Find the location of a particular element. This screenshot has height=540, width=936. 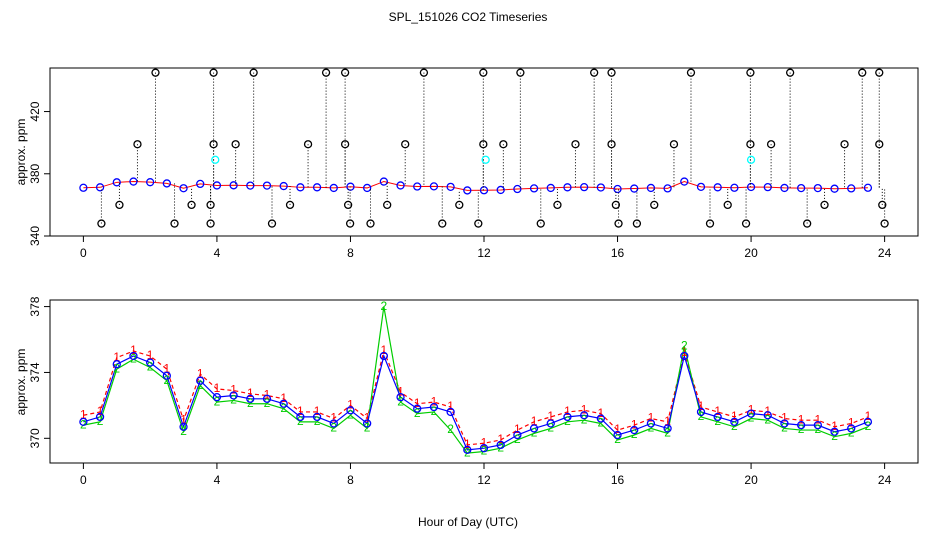

x-tick-label: 0 is located at coordinates (83, 480).